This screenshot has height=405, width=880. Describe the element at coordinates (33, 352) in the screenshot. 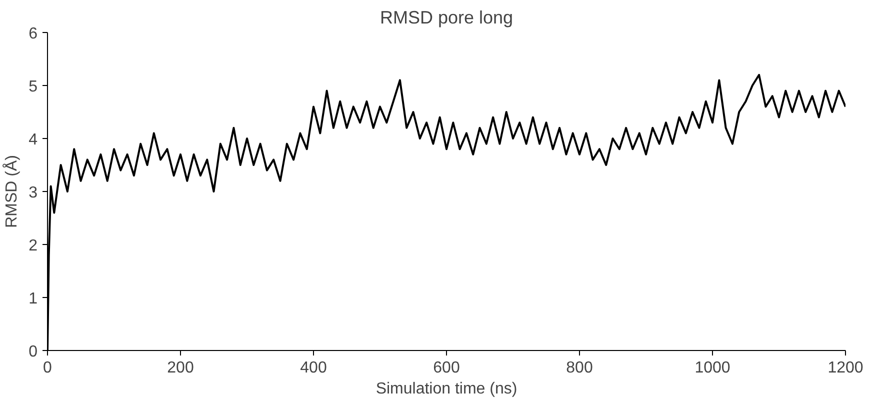

I see `y-tick-label: 0` at that location.